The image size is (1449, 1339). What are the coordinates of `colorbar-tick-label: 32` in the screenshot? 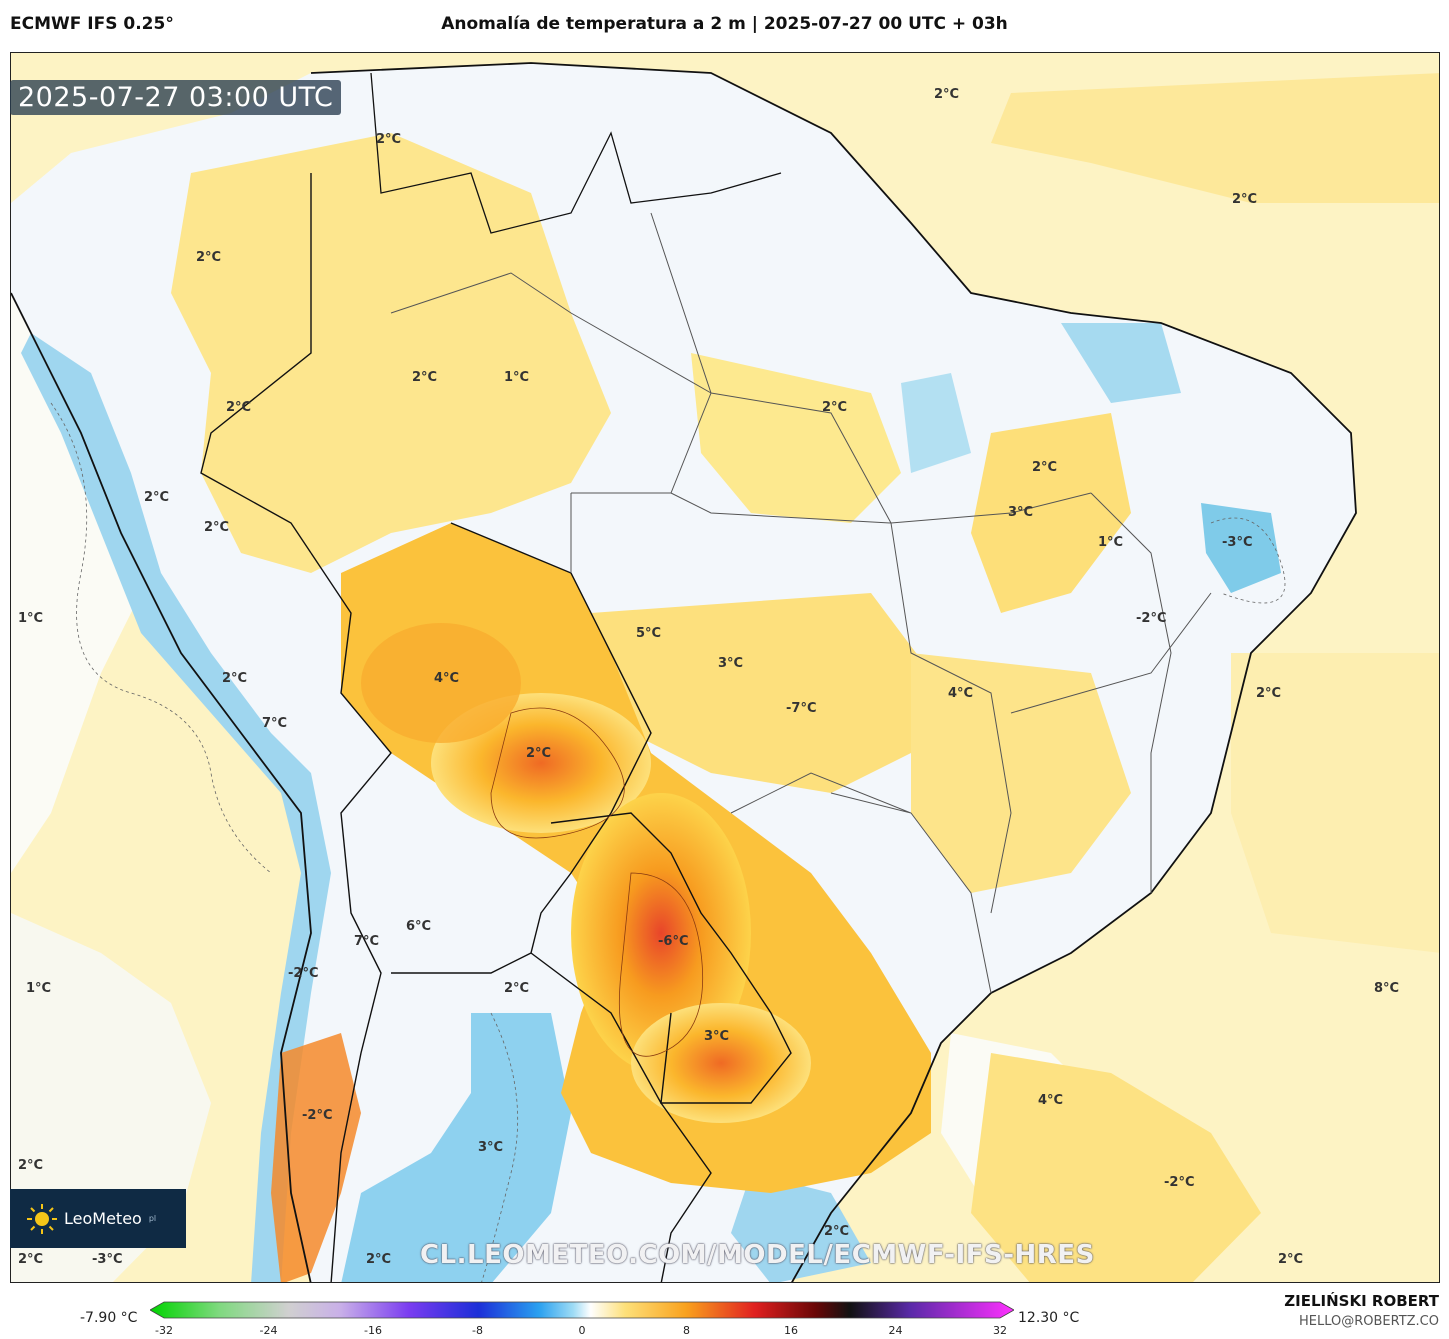 It's located at (1000, 1330).